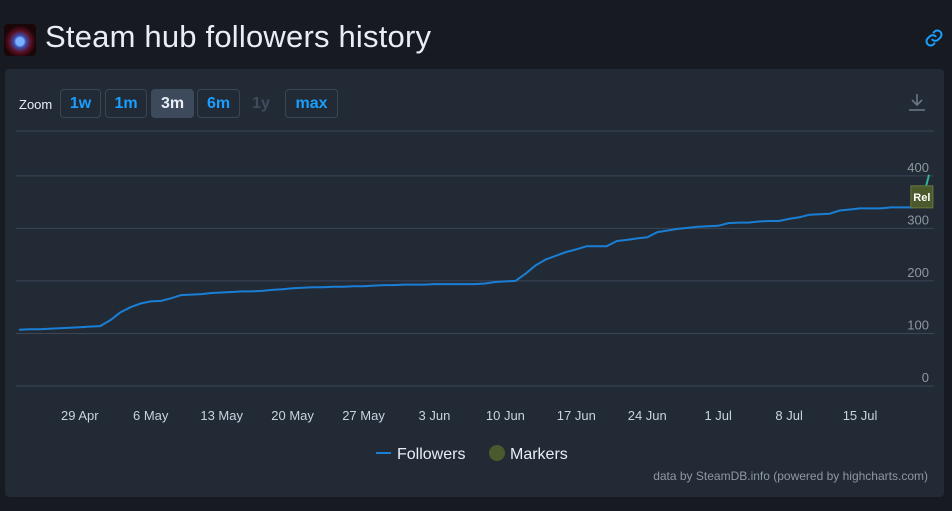 The image size is (952, 511). I want to click on zoom-button-6m: 6m, so click(218, 103).